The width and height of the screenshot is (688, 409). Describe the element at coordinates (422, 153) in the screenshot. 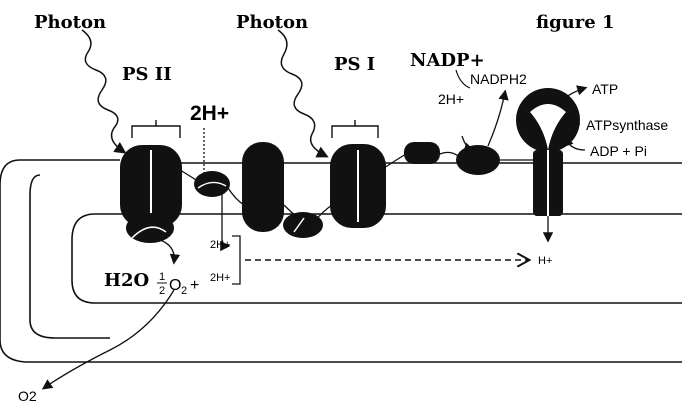

I see `ferredoxin` at that location.